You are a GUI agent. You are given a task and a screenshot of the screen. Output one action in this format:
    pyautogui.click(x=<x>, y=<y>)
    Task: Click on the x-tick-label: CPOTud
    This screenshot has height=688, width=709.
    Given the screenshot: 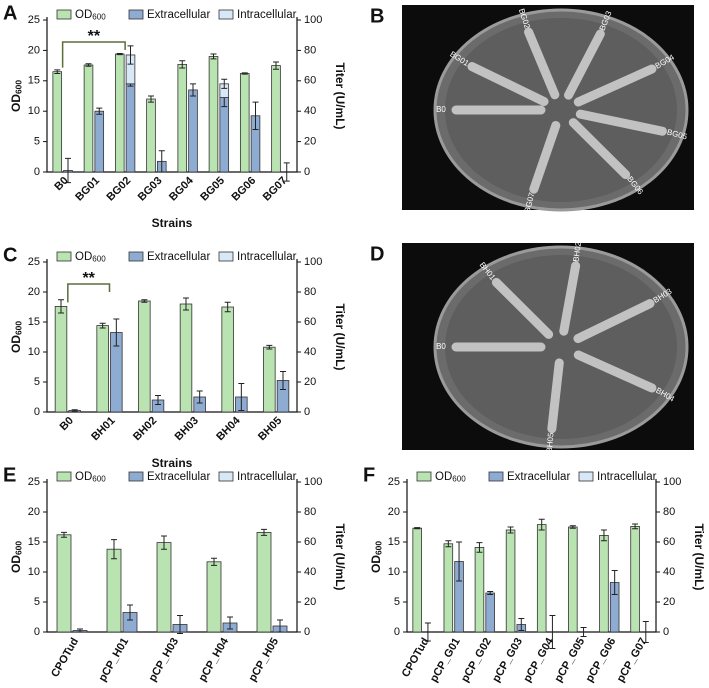 What is the action you would take?
    pyautogui.click(x=65, y=657)
    